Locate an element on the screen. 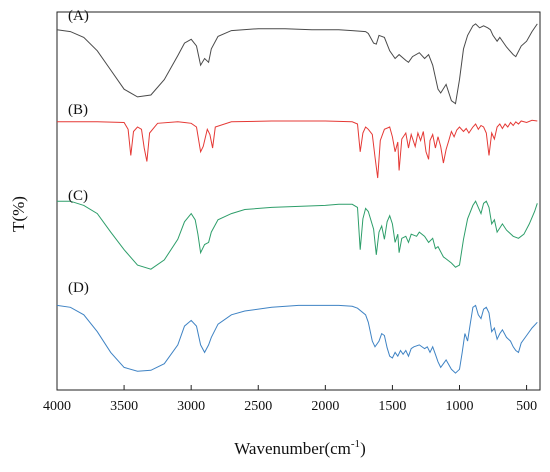 The image size is (550, 472). spectrum-line-c is located at coordinates (297, 235).